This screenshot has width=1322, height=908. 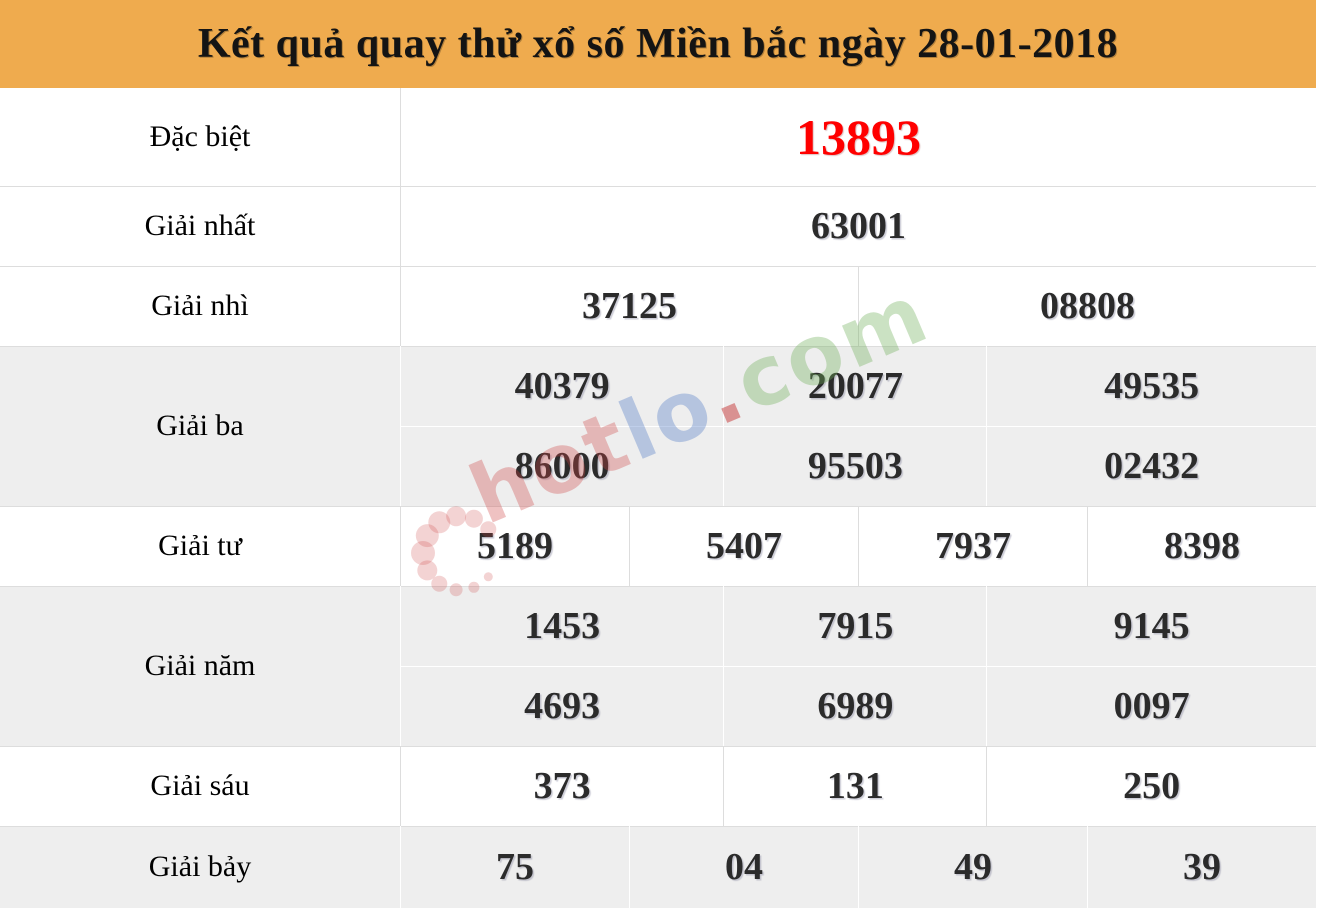 I want to click on prize-values: 63001, so click(x=858, y=226).